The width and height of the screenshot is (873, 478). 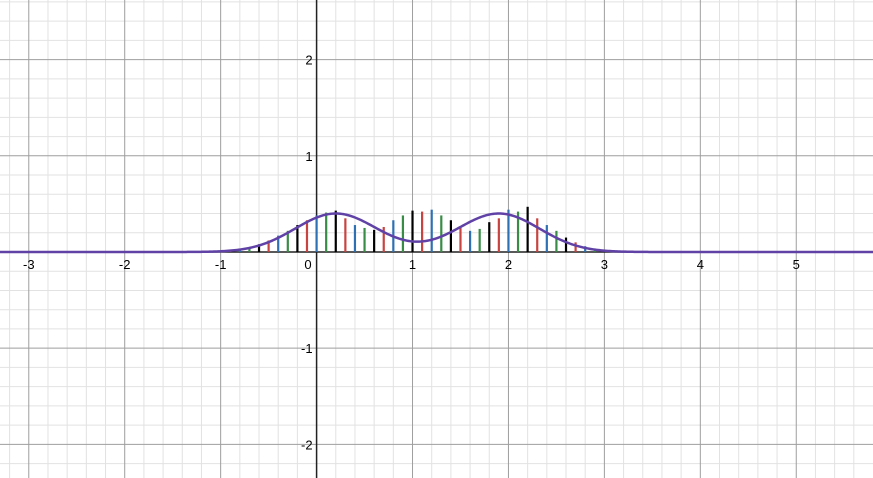 What do you see at coordinates (125, 264) in the screenshot?
I see `x-tick-label: -2` at bounding box center [125, 264].